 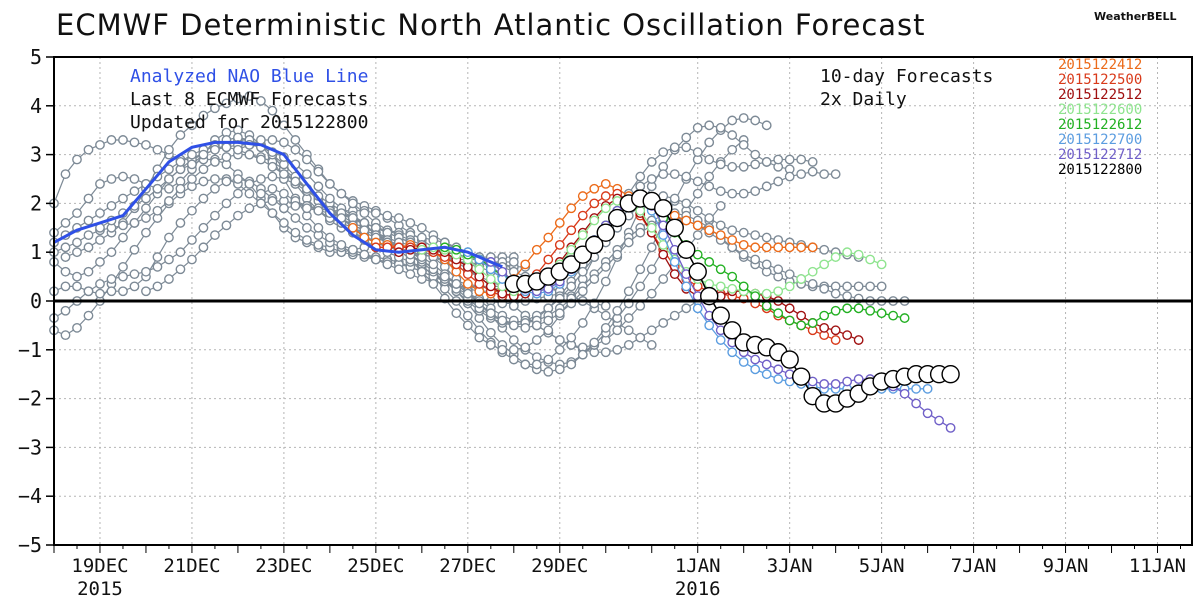 I want to click on legend-entry: 2015122712, so click(x=1100, y=155).